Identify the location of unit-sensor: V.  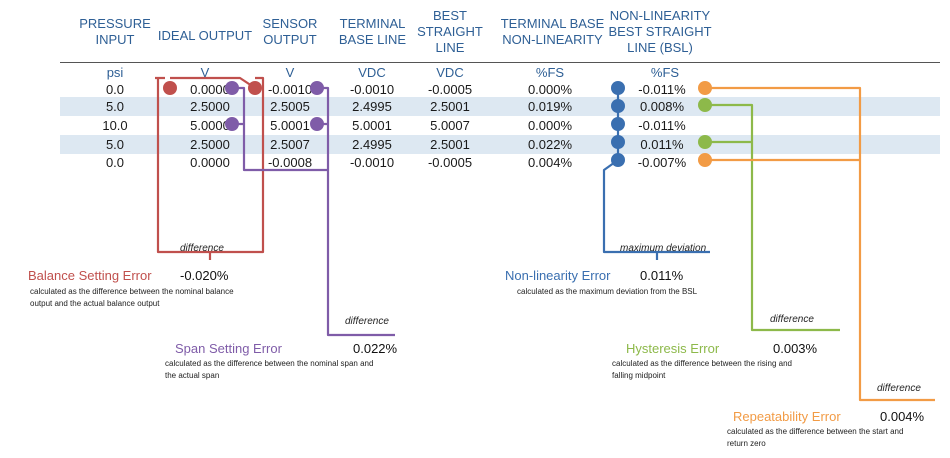
(290, 72).